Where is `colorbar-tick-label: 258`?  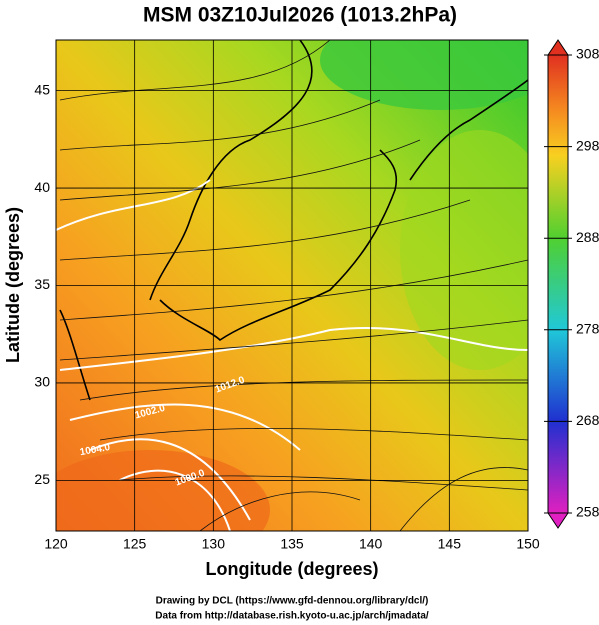
colorbar-tick-label: 258 is located at coordinates (587, 512).